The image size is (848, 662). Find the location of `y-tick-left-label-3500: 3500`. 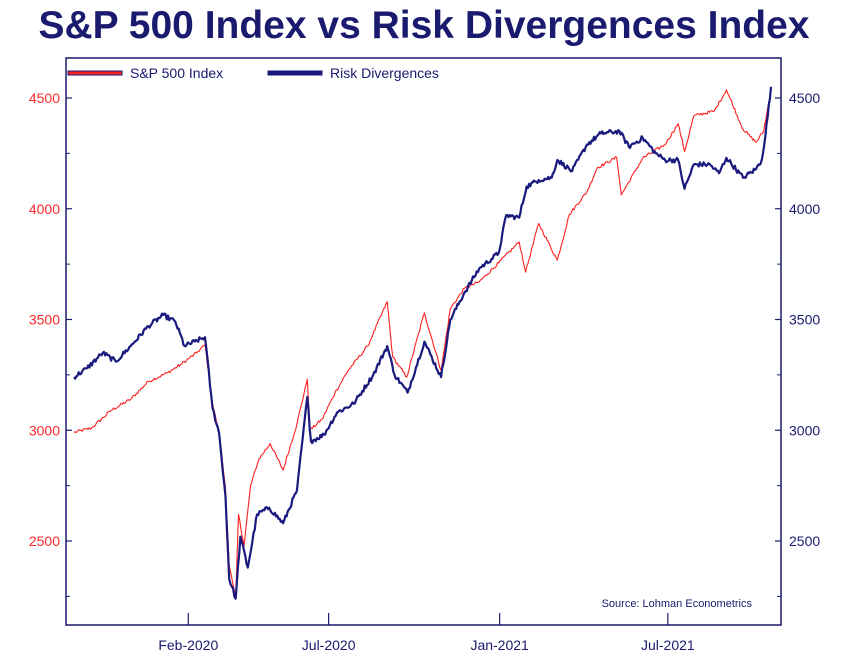

y-tick-left-label-3500: 3500 is located at coordinates (44, 320).